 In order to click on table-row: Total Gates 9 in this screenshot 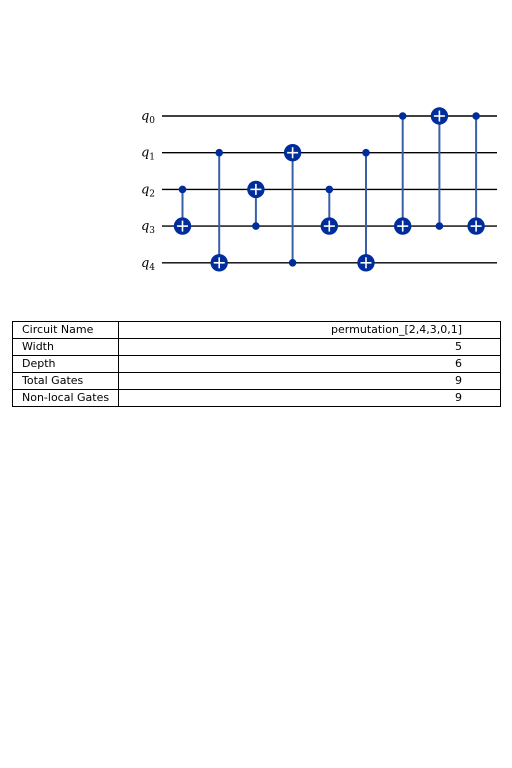, I will do `click(256, 381)`.